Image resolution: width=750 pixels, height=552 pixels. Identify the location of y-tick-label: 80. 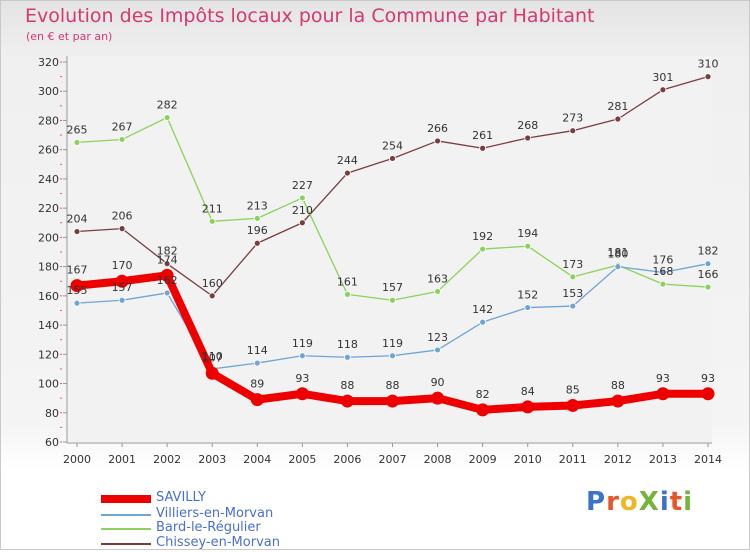
(52, 413).